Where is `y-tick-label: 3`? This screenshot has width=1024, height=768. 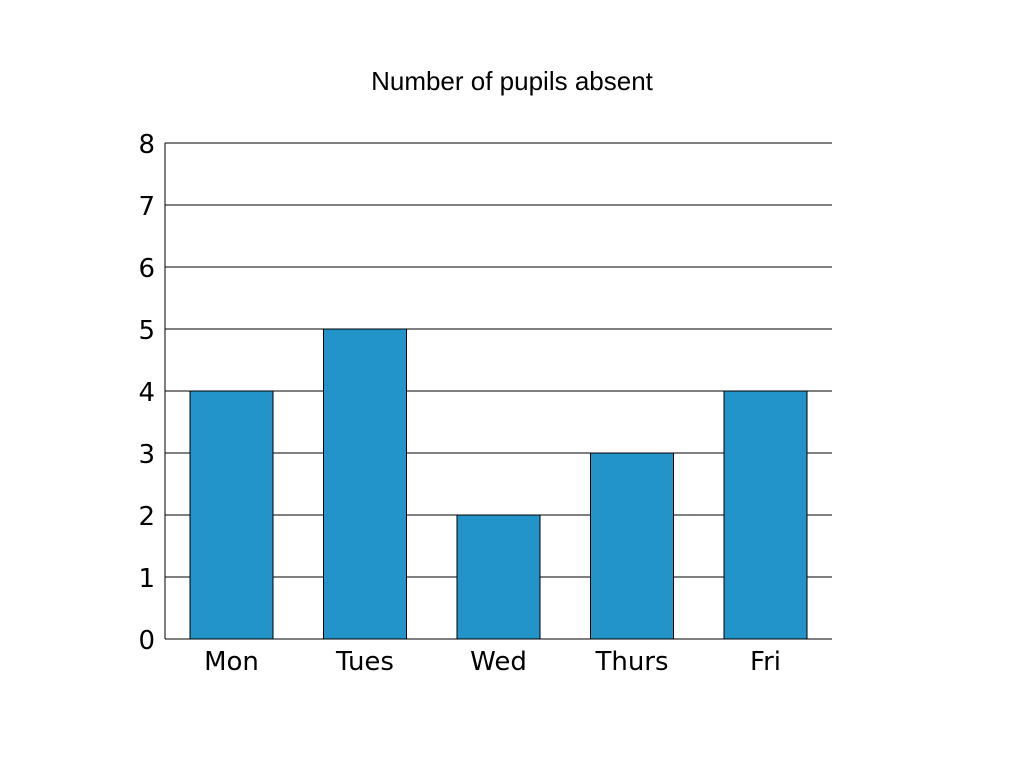 y-tick-label: 3 is located at coordinates (146, 455).